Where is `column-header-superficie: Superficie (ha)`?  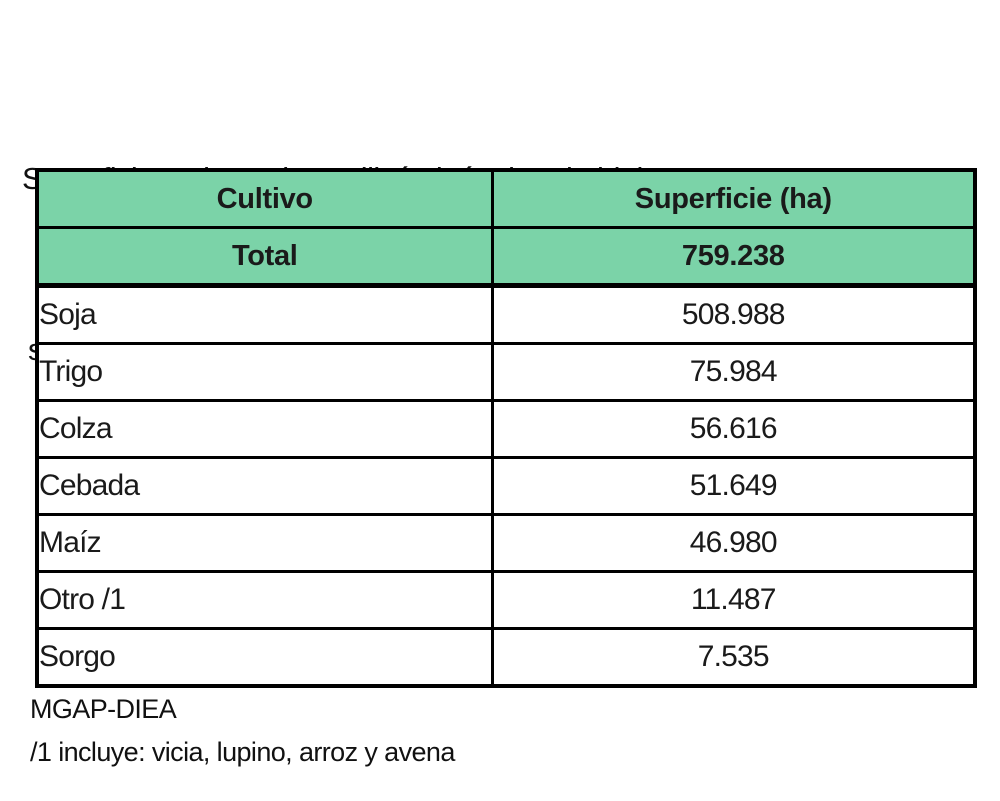 column-header-superficie: Superficie (ha) is located at coordinates (733, 198).